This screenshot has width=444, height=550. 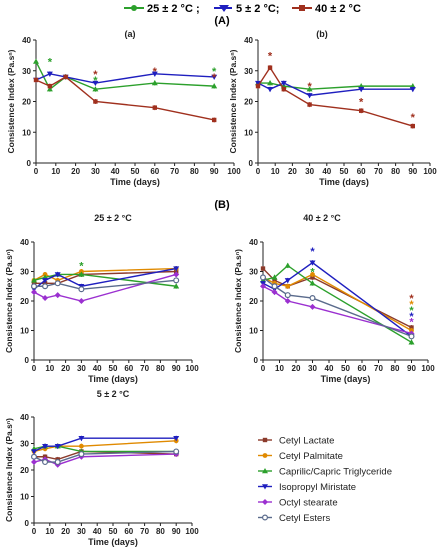 I want to click on chart-title: (a), so click(x=130, y=34).